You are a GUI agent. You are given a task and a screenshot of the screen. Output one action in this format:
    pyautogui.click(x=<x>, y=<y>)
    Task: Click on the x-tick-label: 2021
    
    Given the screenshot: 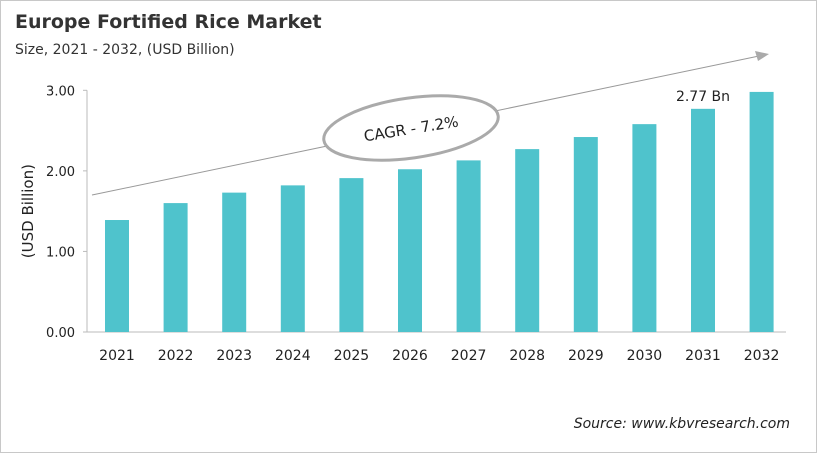 What is the action you would take?
    pyautogui.click(x=117, y=356)
    